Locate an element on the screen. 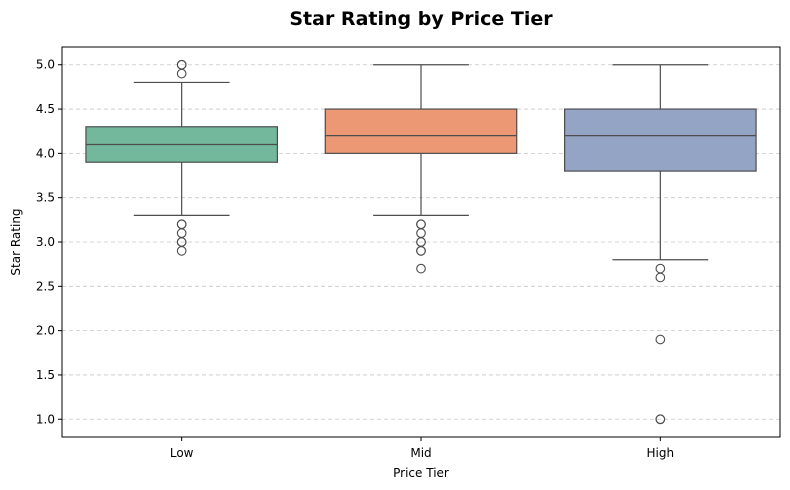 The height and width of the screenshot is (490, 790). box-mid is located at coordinates (421, 169).